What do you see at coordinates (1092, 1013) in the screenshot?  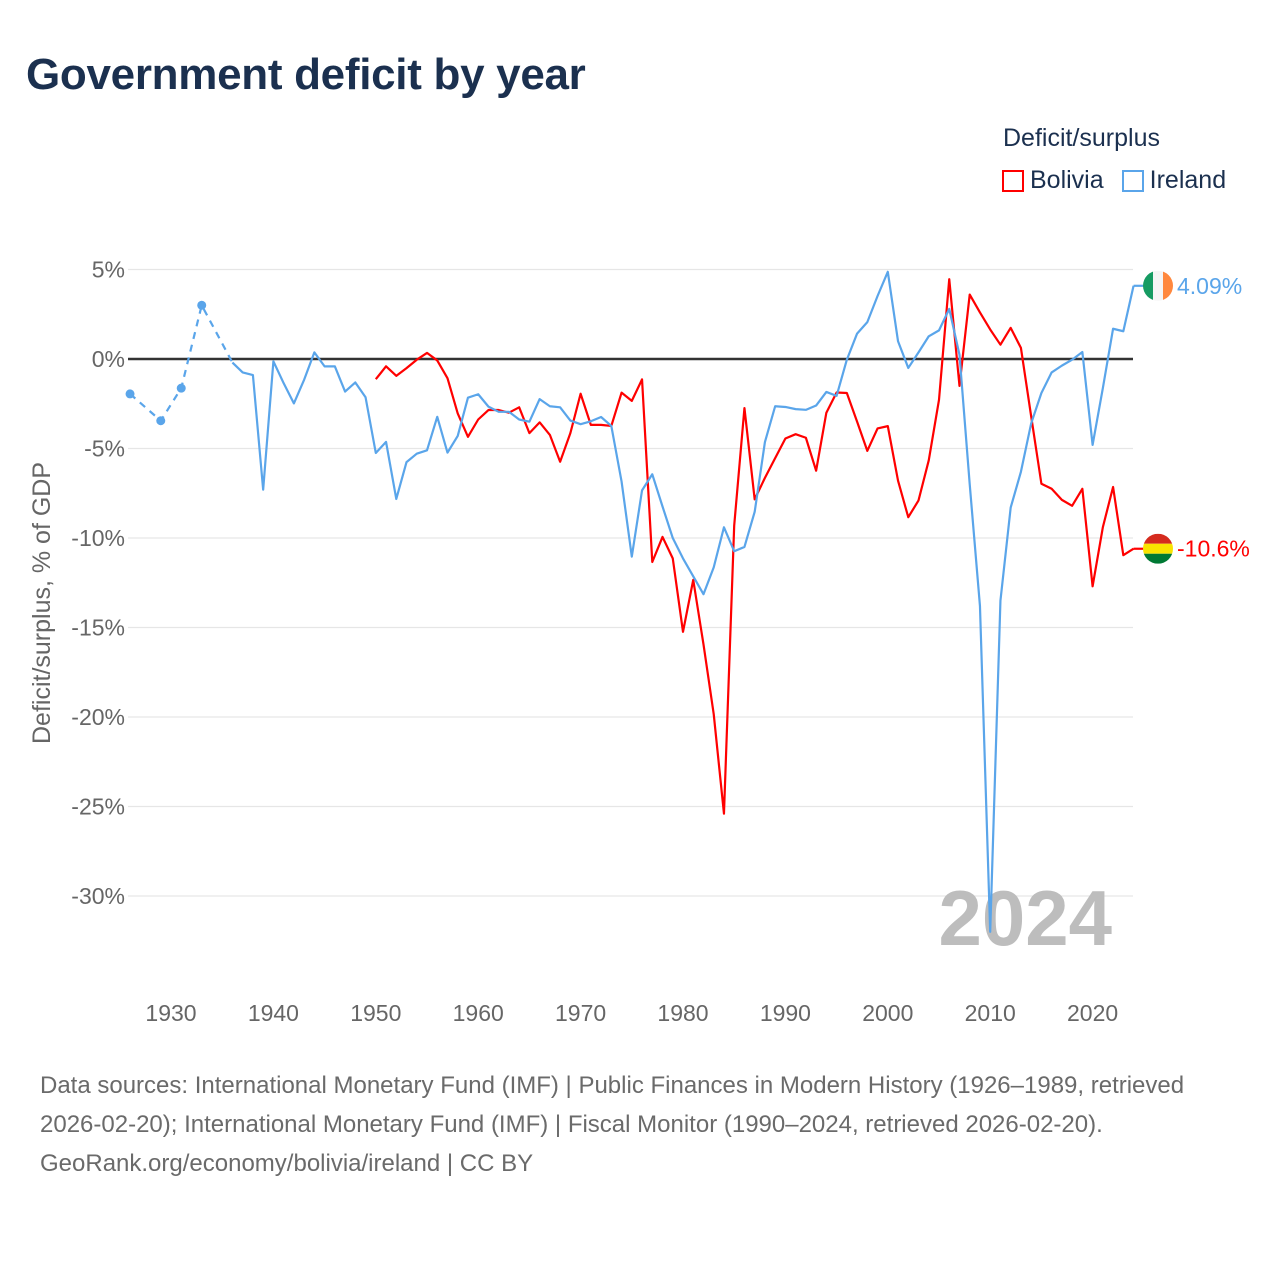 I see `x-tick-label: 2020` at bounding box center [1092, 1013].